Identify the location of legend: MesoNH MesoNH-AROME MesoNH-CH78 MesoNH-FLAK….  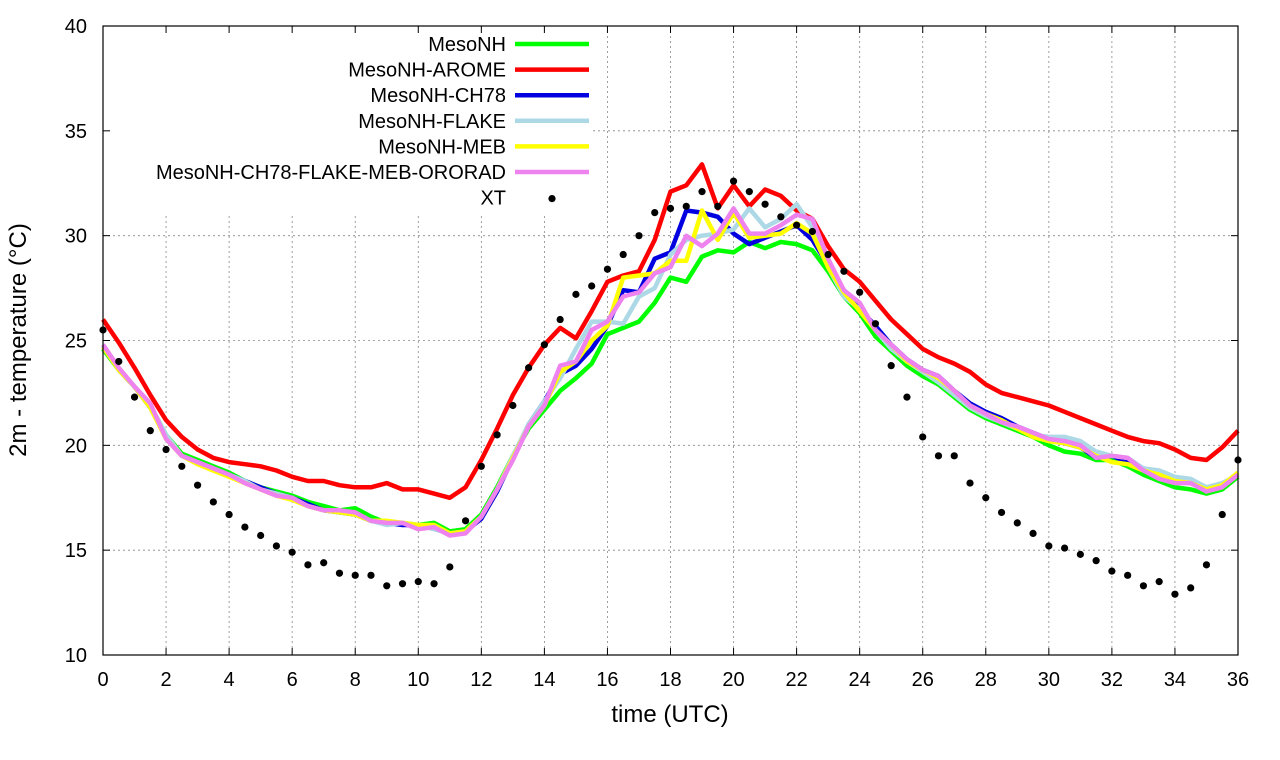
(372, 122).